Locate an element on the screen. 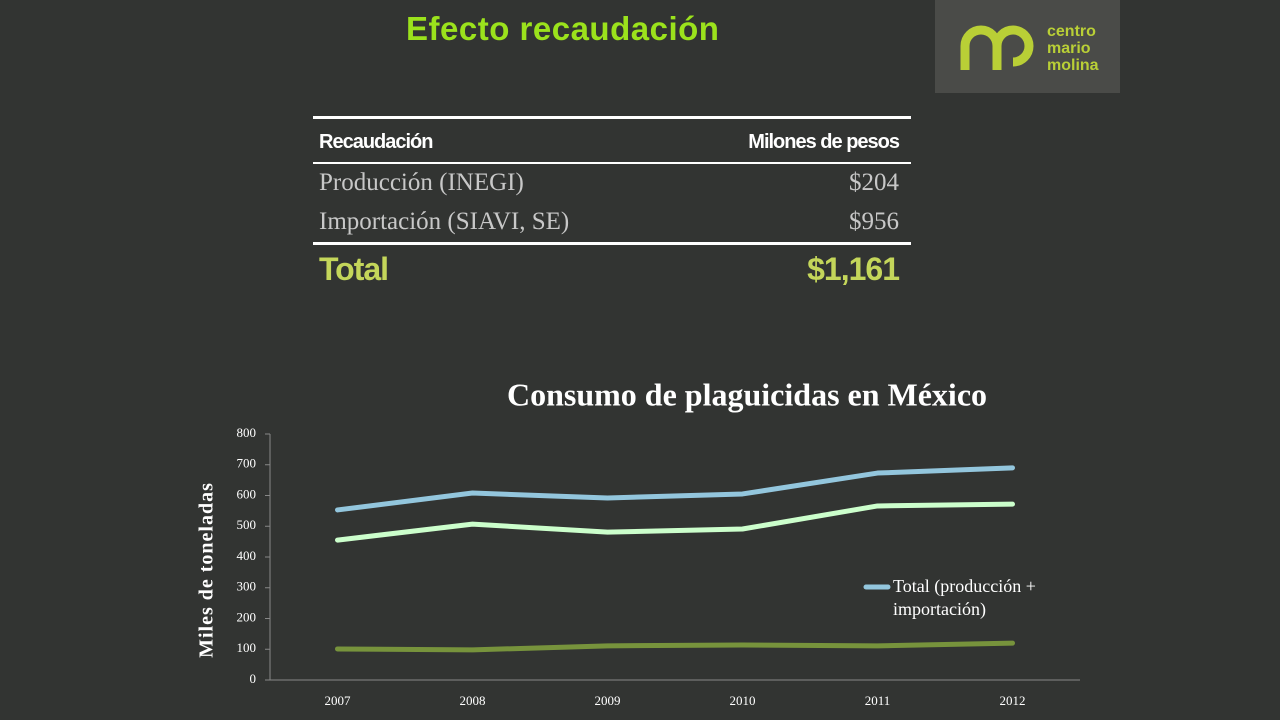  y-tick-label: 400 is located at coordinates (247, 555).